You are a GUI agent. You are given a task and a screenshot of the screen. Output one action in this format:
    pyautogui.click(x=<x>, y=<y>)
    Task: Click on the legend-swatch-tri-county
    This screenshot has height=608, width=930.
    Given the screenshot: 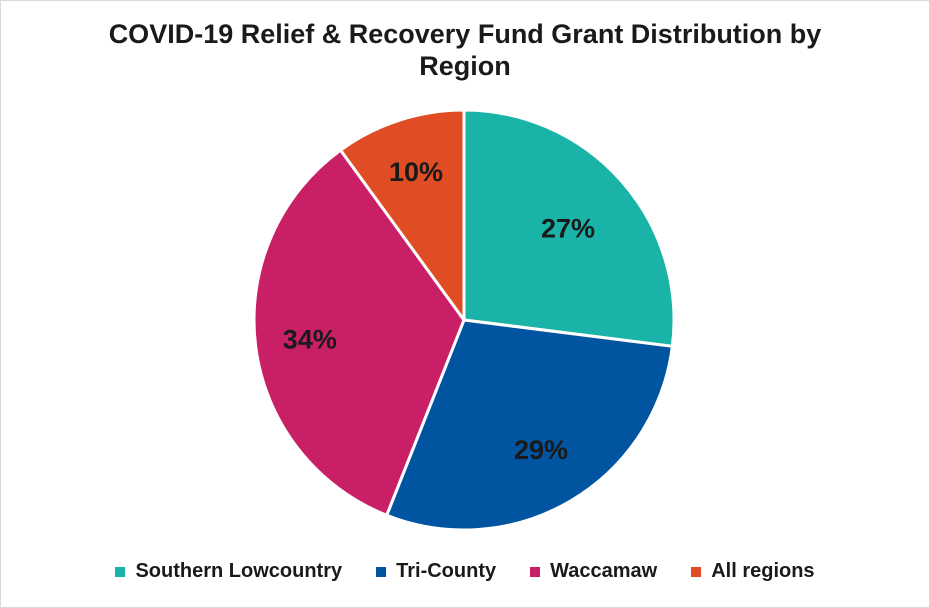 What is the action you would take?
    pyautogui.click(x=381, y=571)
    